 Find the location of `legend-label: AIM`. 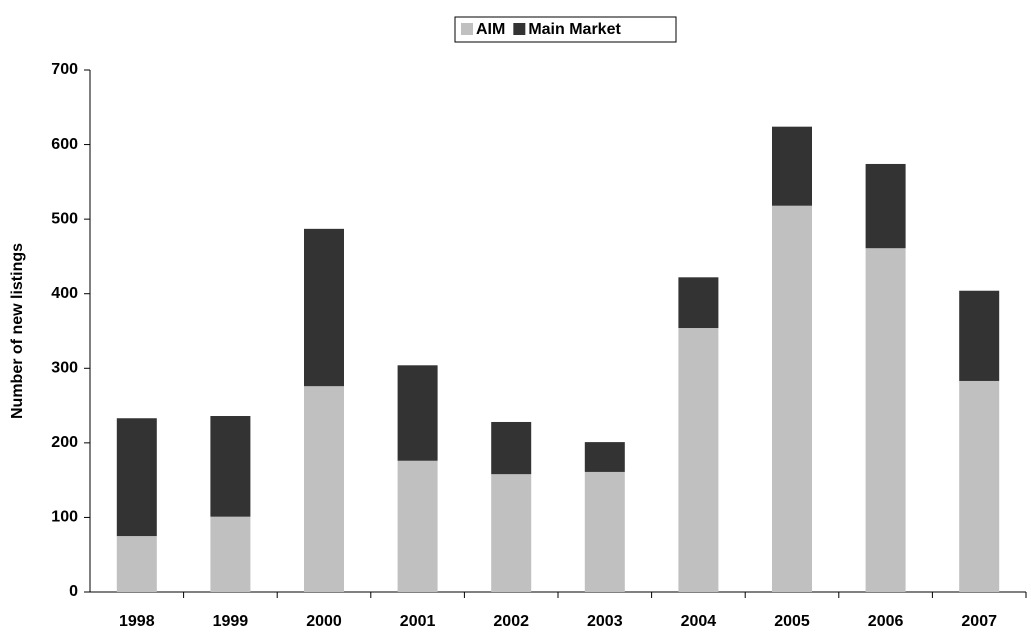

legend-label: AIM is located at coordinates (490, 29).